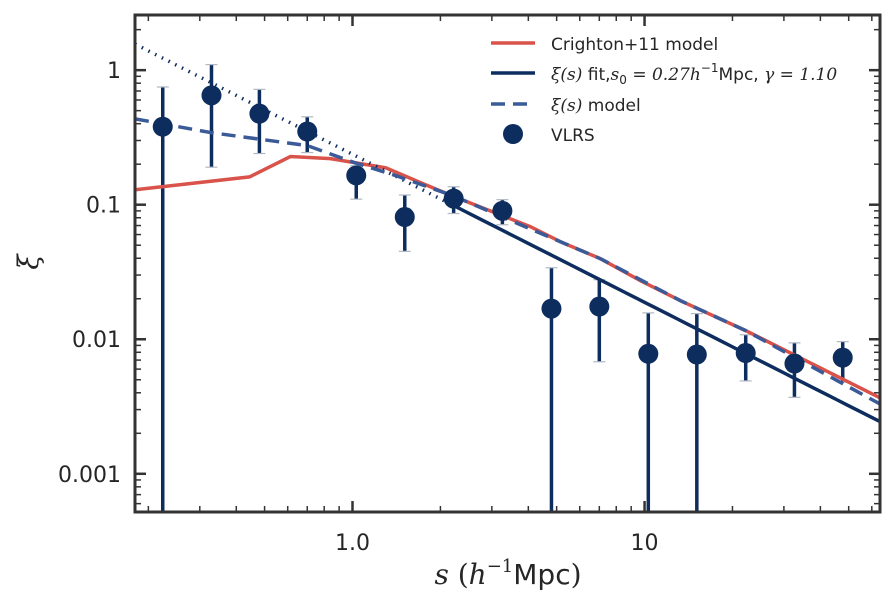 This screenshot has width=886, height=612. Describe the element at coordinates (114, 71) in the screenshot. I see `y-tick-label: 1` at that location.